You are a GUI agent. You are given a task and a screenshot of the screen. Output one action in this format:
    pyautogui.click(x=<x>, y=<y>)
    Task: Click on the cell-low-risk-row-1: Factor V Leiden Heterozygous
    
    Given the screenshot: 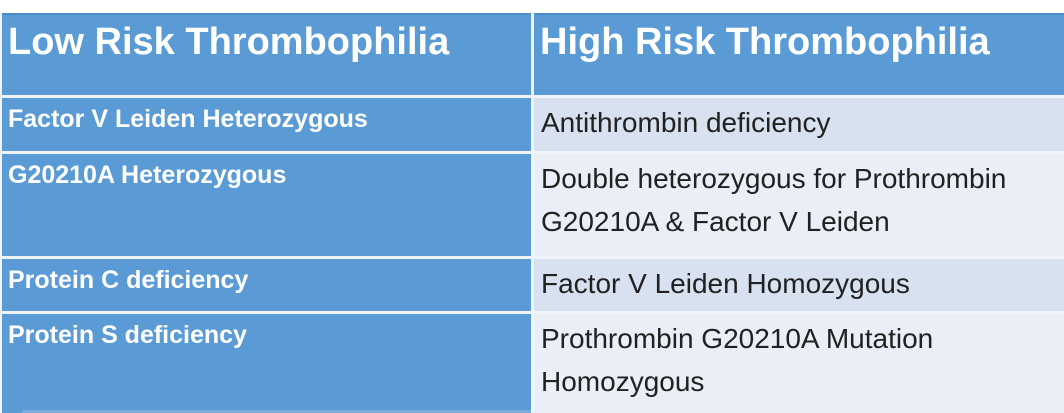 What is the action you would take?
    pyautogui.click(x=266, y=124)
    